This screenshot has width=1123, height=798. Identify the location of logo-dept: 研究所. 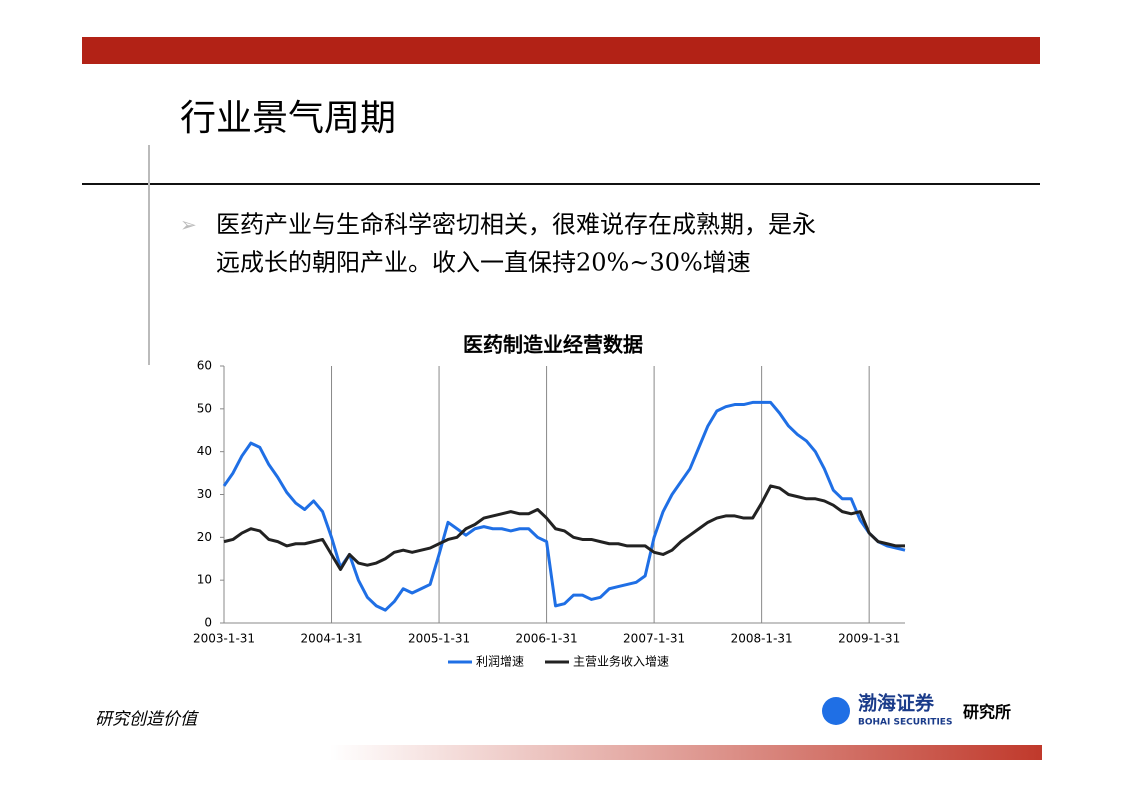
(987, 712).